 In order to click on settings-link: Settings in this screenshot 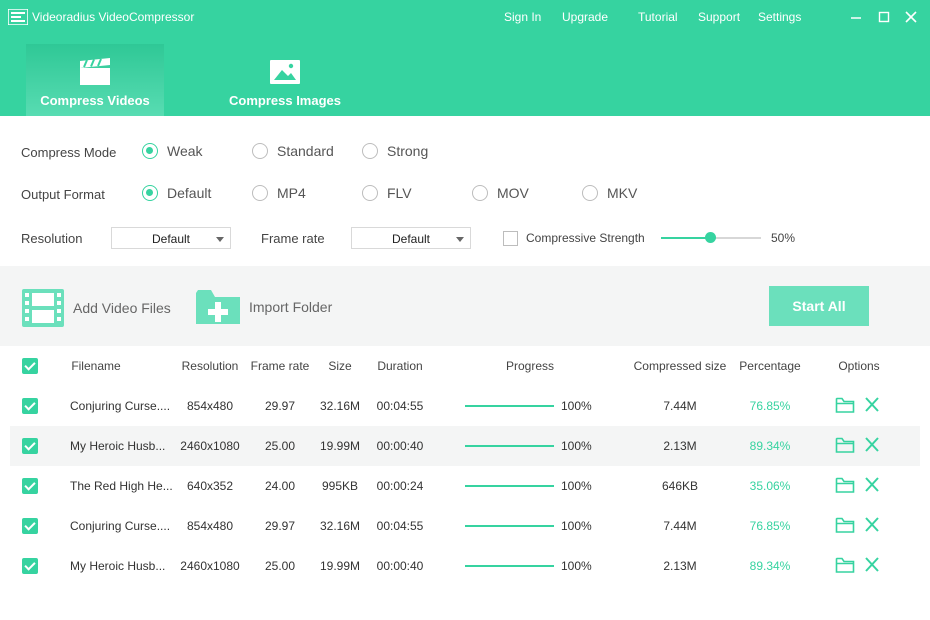, I will do `click(780, 17)`.